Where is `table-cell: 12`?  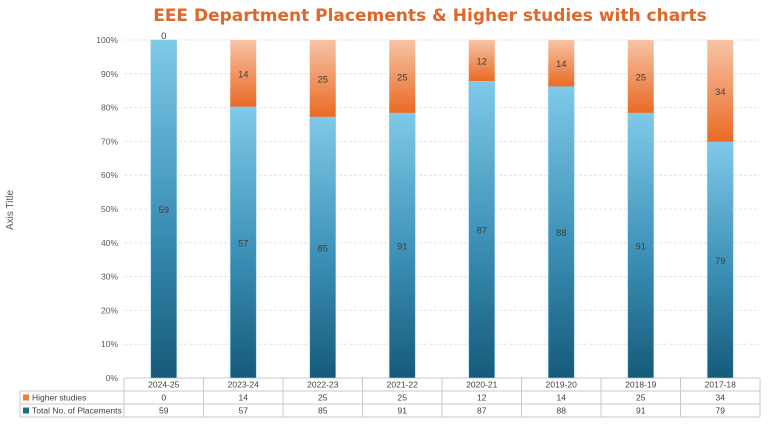 table-cell: 12 is located at coordinates (482, 398).